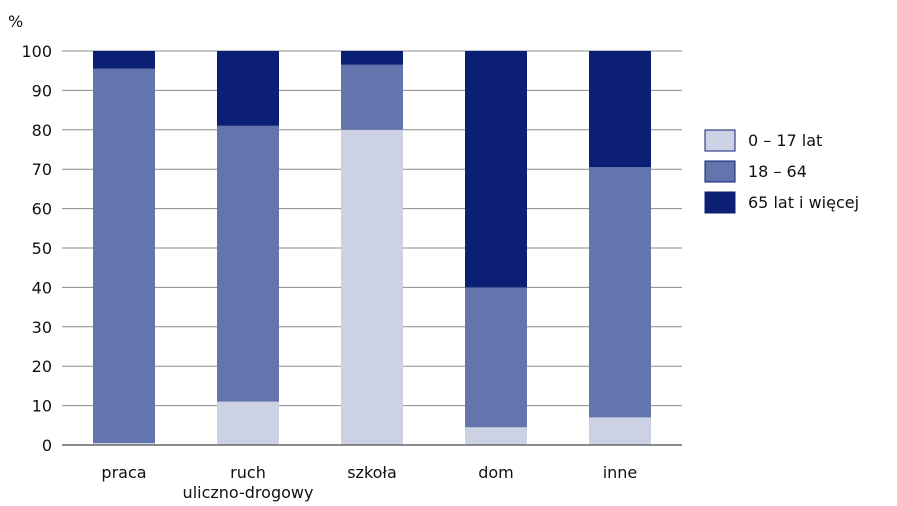  Describe the element at coordinates (36, 51) in the screenshot. I see `y-tick-label: 100` at that location.